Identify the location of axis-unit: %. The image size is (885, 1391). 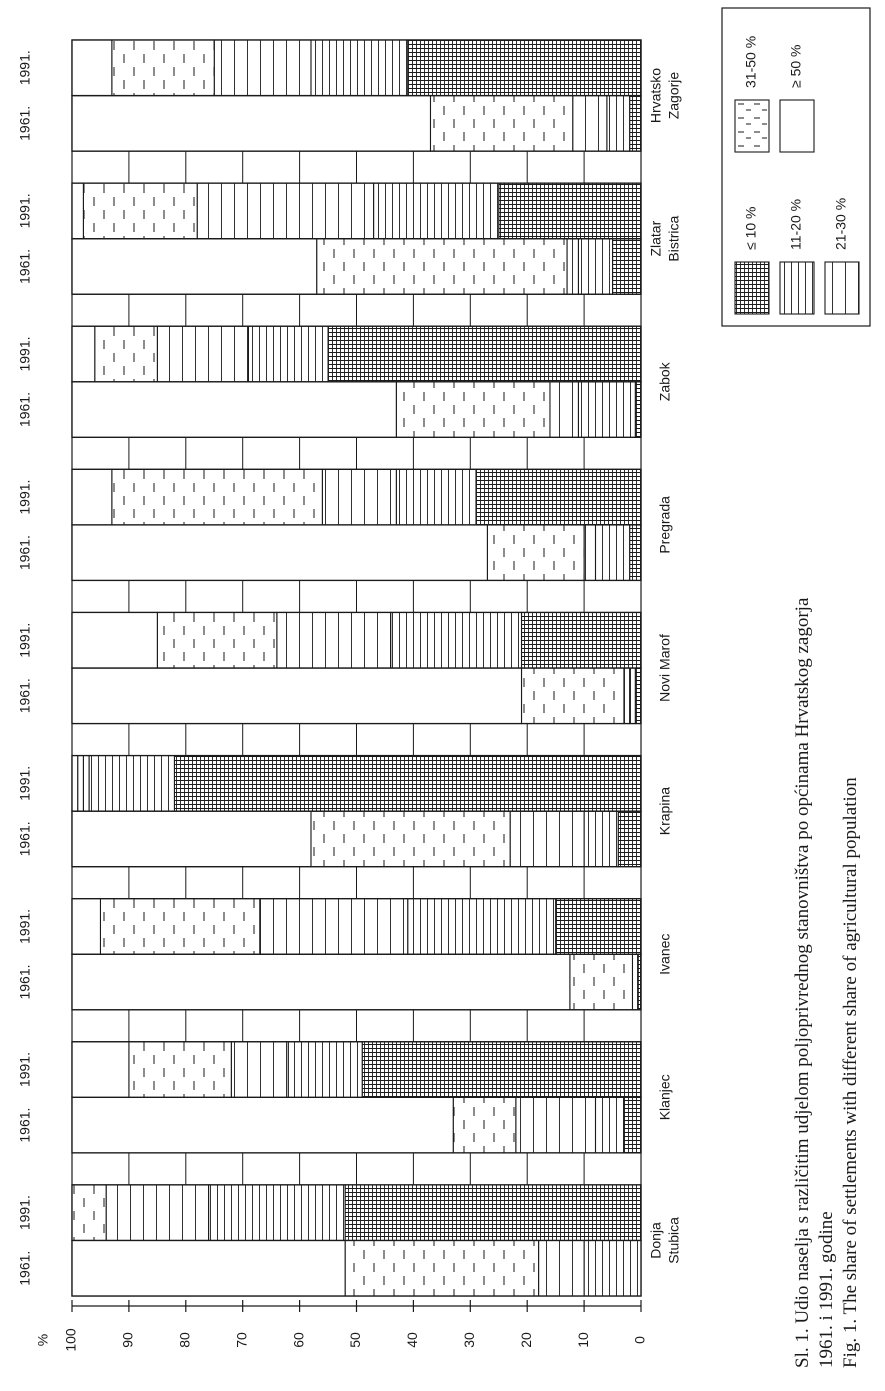
(43, 1340).